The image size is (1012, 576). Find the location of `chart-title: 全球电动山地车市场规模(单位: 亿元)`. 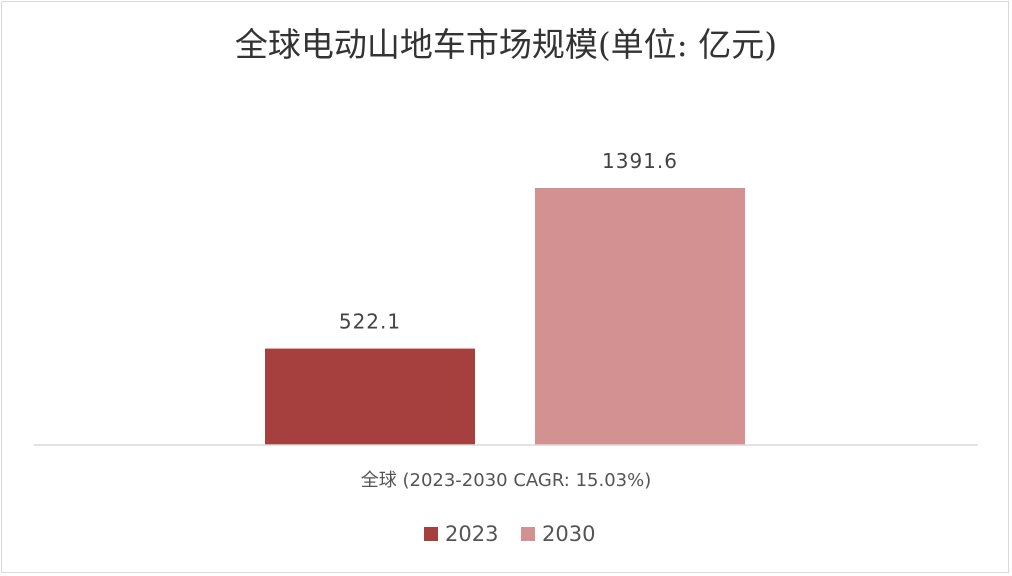

chart-title: 全球电动山地车市场规模(单位: 亿元) is located at coordinates (506, 44).